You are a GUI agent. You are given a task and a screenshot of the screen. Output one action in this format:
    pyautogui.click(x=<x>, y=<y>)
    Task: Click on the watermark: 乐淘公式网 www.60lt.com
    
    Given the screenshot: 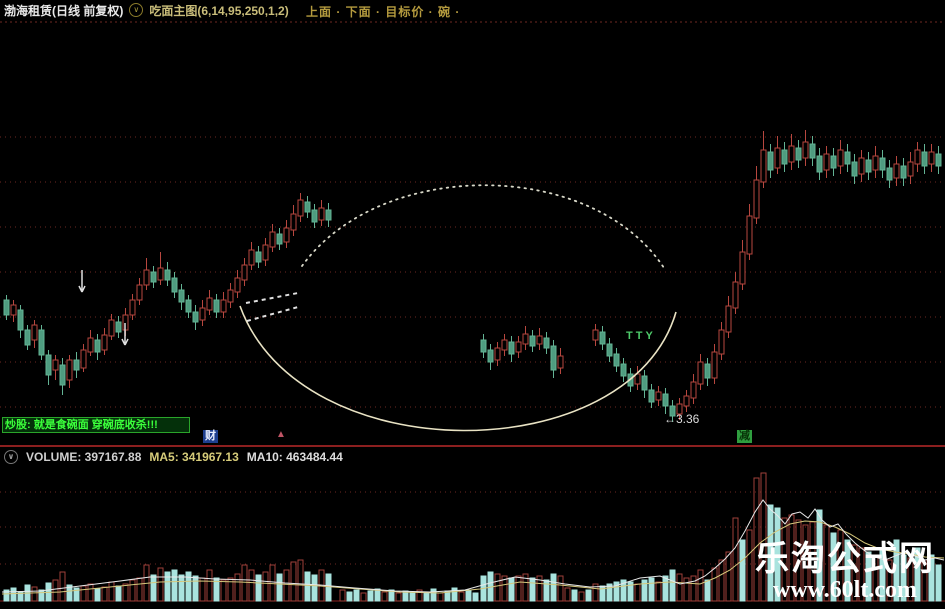 What is the action you would take?
    pyautogui.click(x=845, y=572)
    